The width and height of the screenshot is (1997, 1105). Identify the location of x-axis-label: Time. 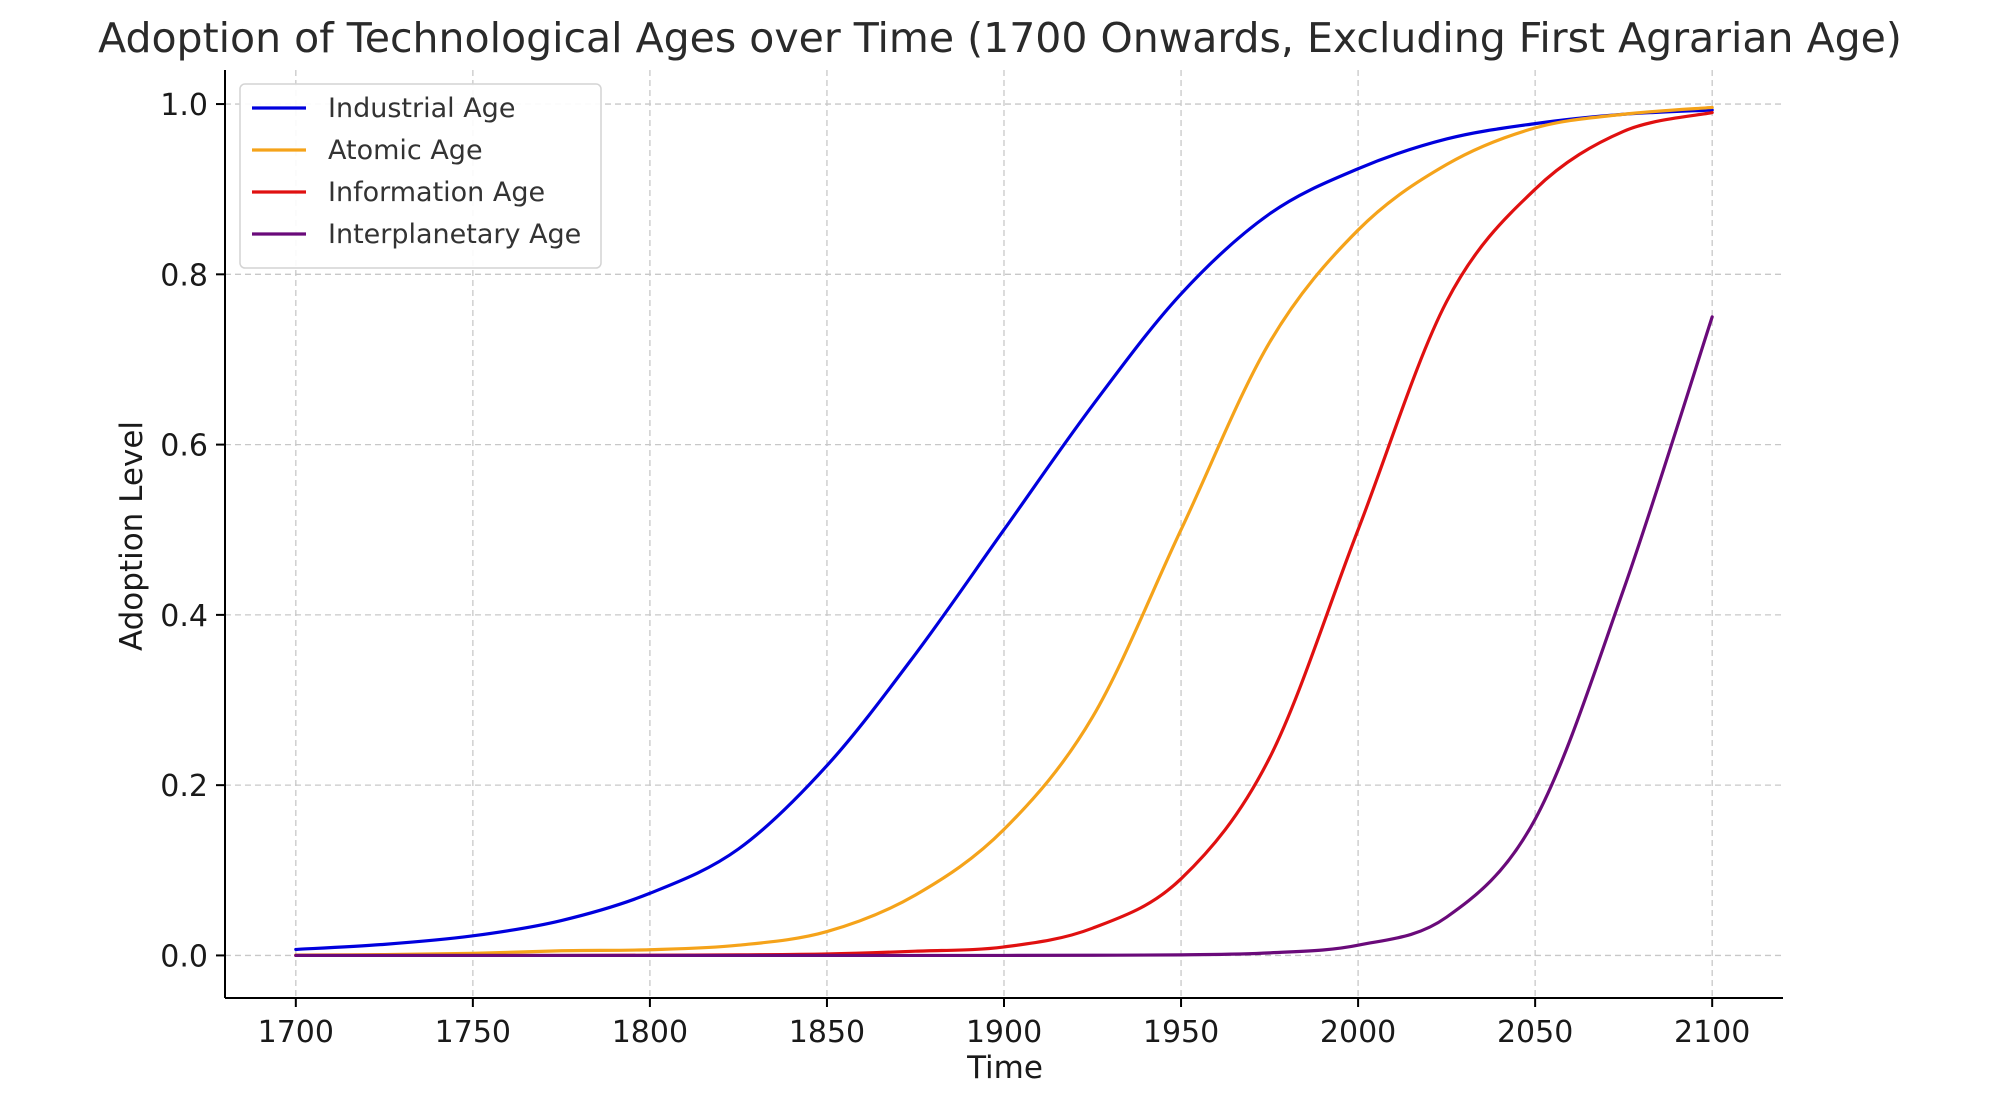
(1004, 1068).